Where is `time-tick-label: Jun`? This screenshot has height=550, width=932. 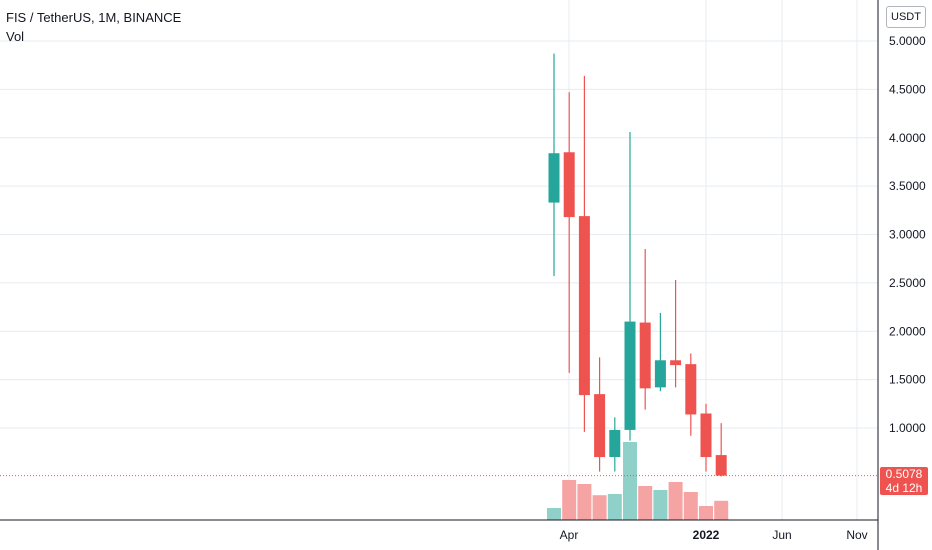 time-tick-label: Jun is located at coordinates (781, 535).